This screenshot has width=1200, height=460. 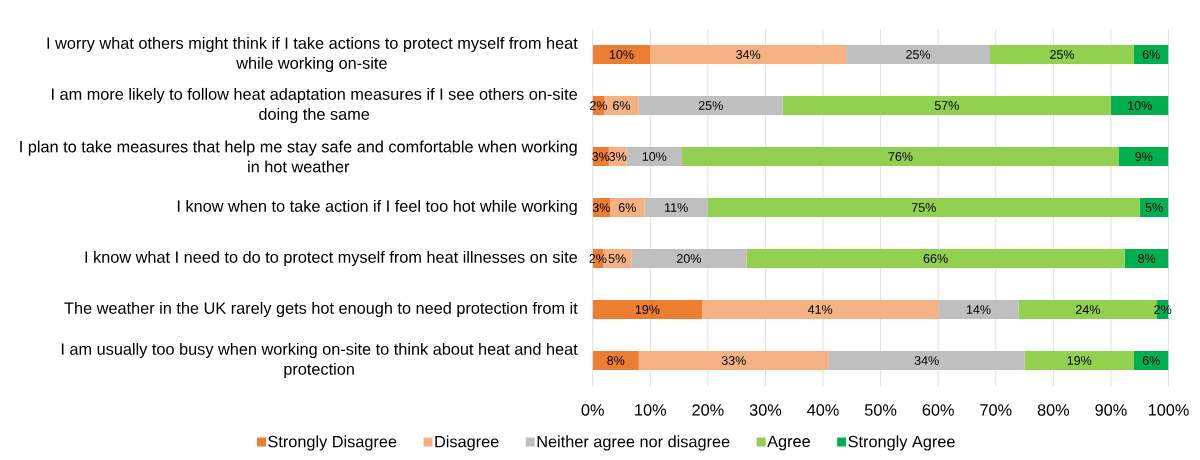 I want to click on x-tick-label: 10%, so click(x=650, y=410).